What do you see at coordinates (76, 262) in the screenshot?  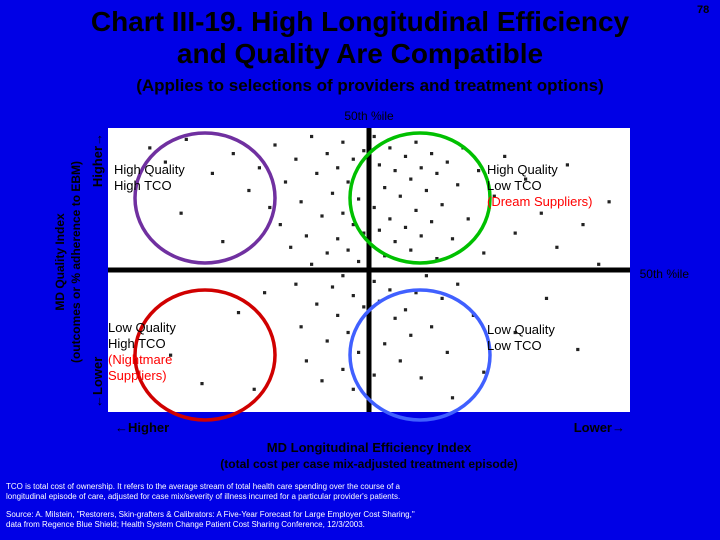 I see `y-axis-subtitle: (outcomes or % adherence to EBM)` at bounding box center [76, 262].